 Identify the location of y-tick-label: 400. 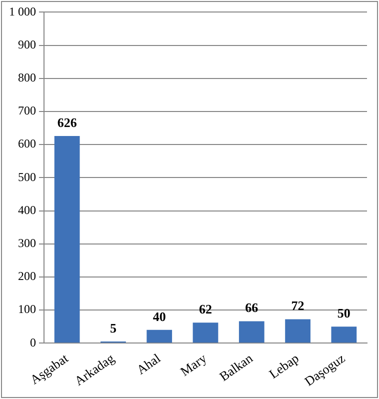
(27, 209).